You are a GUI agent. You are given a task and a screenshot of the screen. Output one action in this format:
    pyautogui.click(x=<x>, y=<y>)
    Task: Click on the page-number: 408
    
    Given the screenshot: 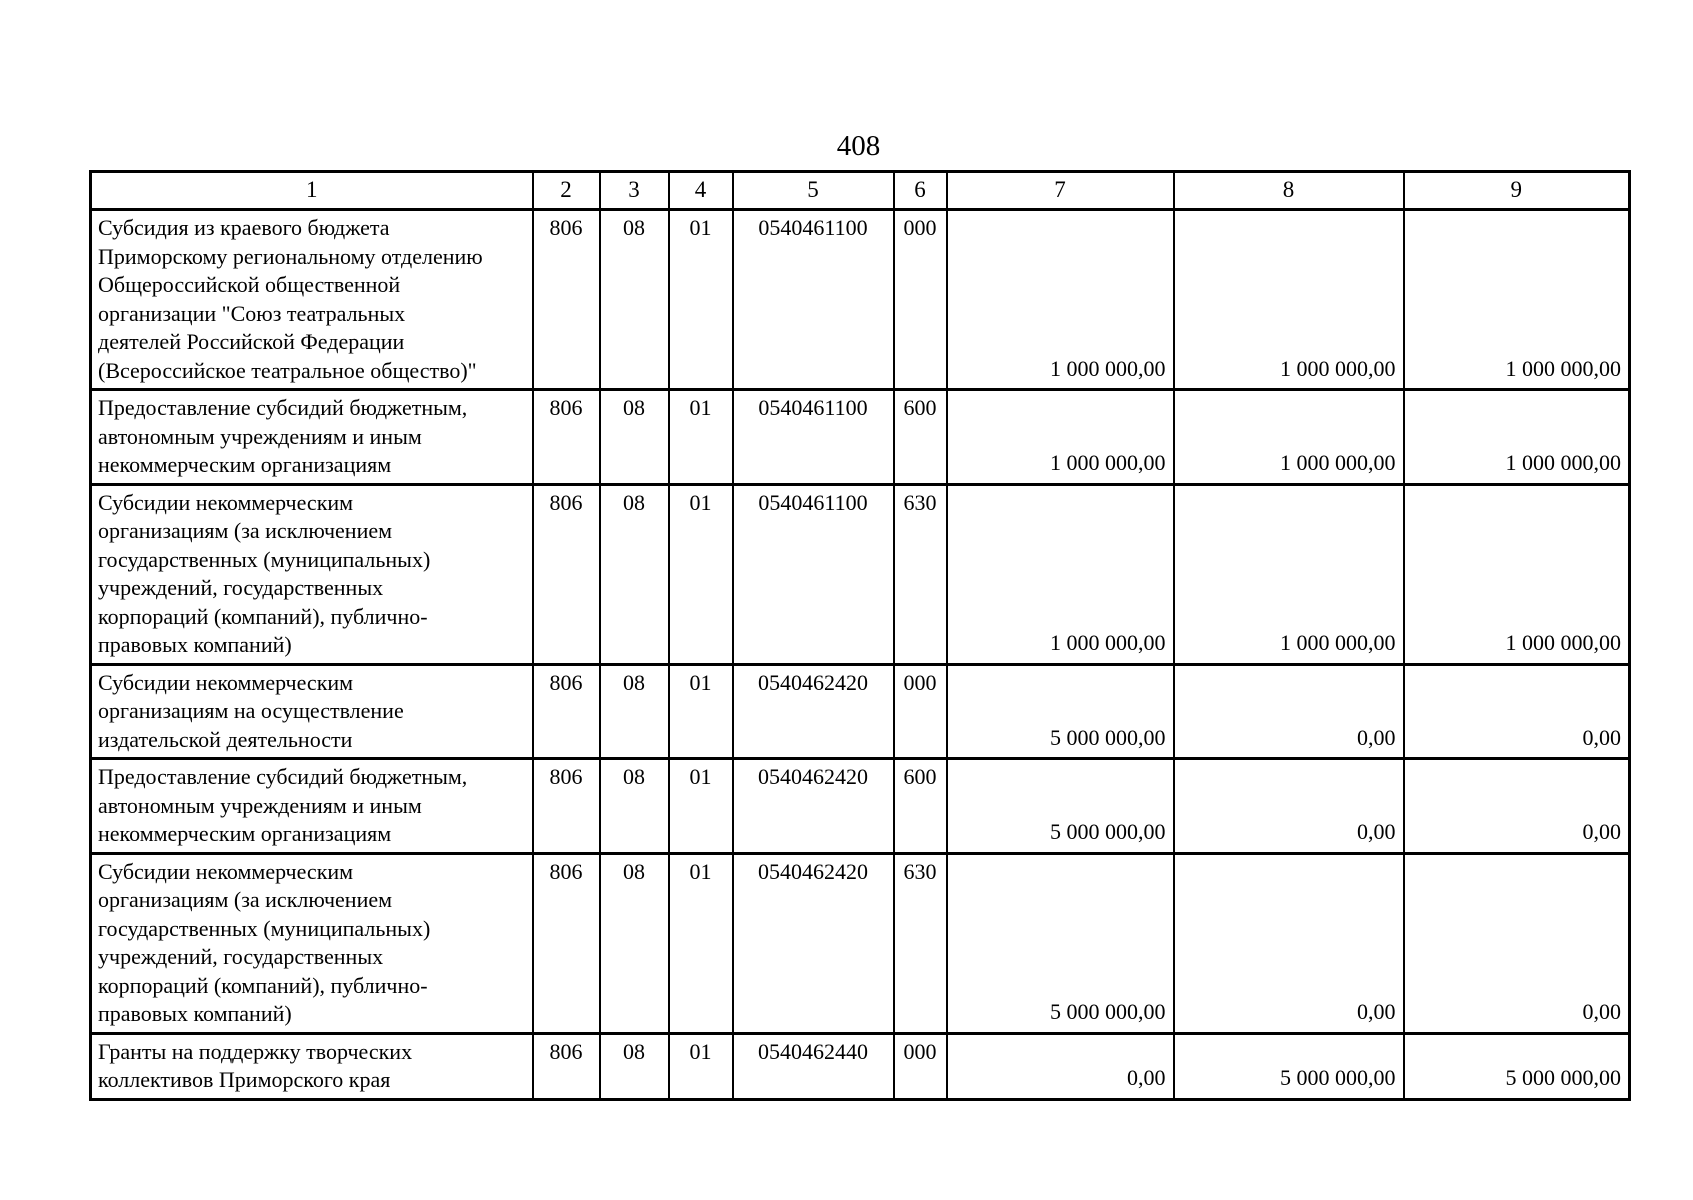 What is the action you would take?
    pyautogui.click(x=858, y=146)
    